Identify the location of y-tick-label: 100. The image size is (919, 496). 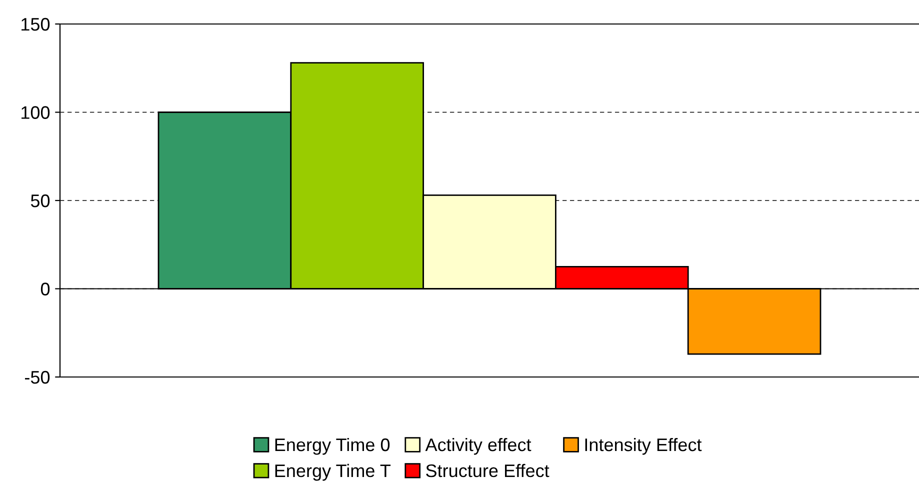
(36, 112).